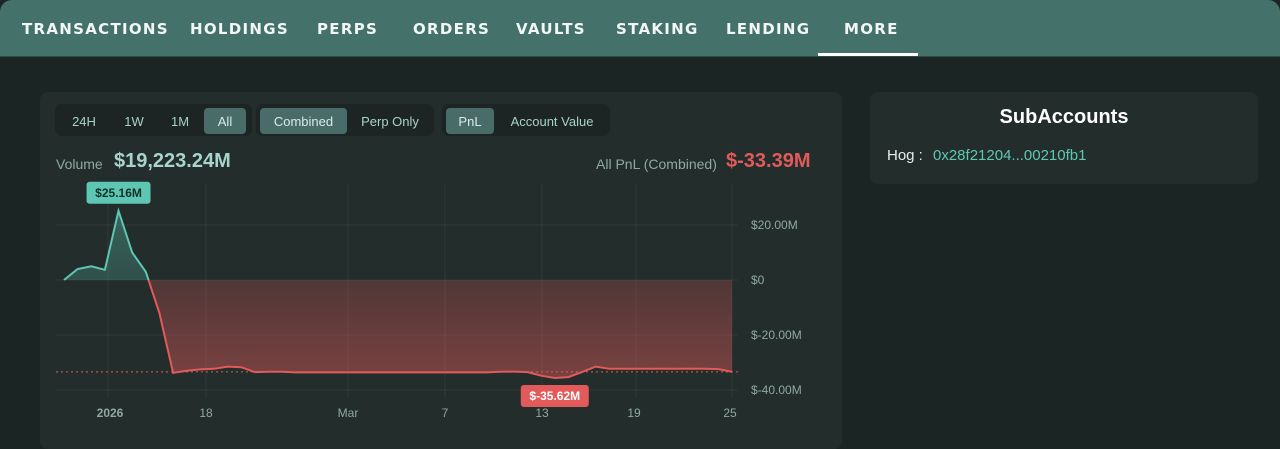 Image resolution: width=1280 pixels, height=449 pixels. What do you see at coordinates (768, 161) in the screenshot?
I see `pnl-value: $-33.39M` at bounding box center [768, 161].